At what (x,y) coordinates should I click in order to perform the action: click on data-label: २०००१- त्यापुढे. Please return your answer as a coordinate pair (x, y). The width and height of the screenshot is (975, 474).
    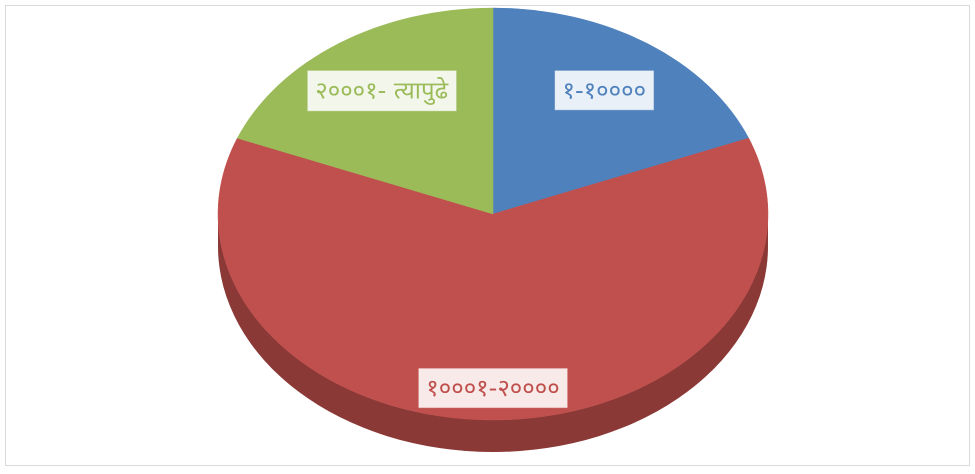
    Looking at the image, I should click on (381, 90).